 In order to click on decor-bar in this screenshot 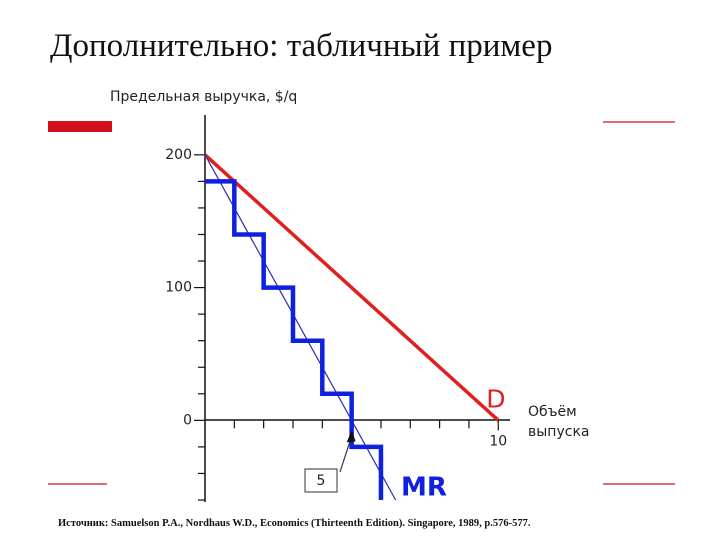, I will do `click(80, 126)`.